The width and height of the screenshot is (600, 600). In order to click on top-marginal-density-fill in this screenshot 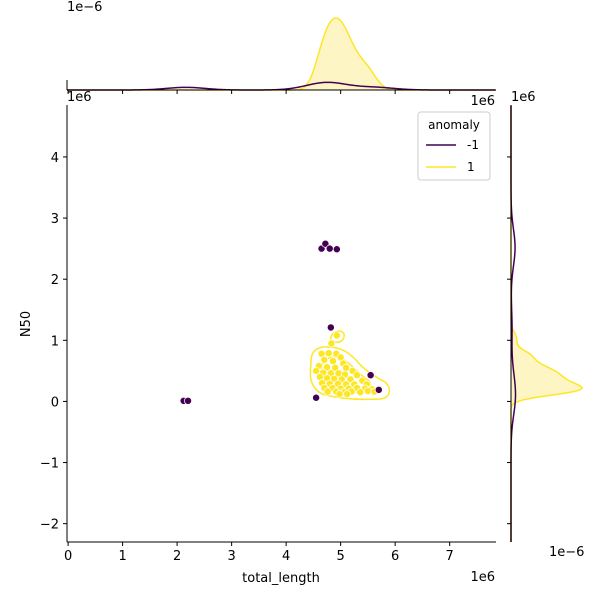, I will do `click(281, 54)`.